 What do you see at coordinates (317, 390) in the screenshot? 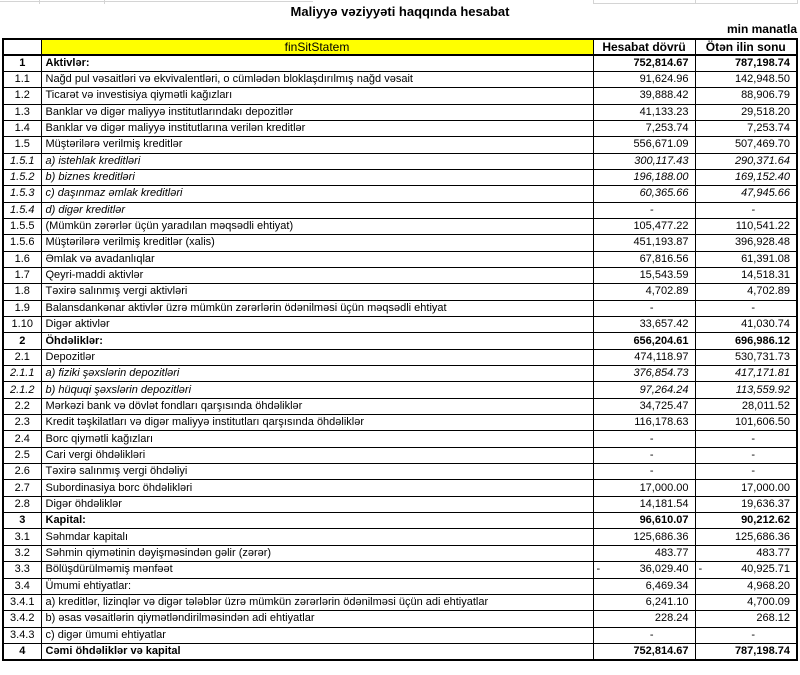
I see `row-label-cell: b) hüquqi şəxslərin depozitləri` at bounding box center [317, 390].